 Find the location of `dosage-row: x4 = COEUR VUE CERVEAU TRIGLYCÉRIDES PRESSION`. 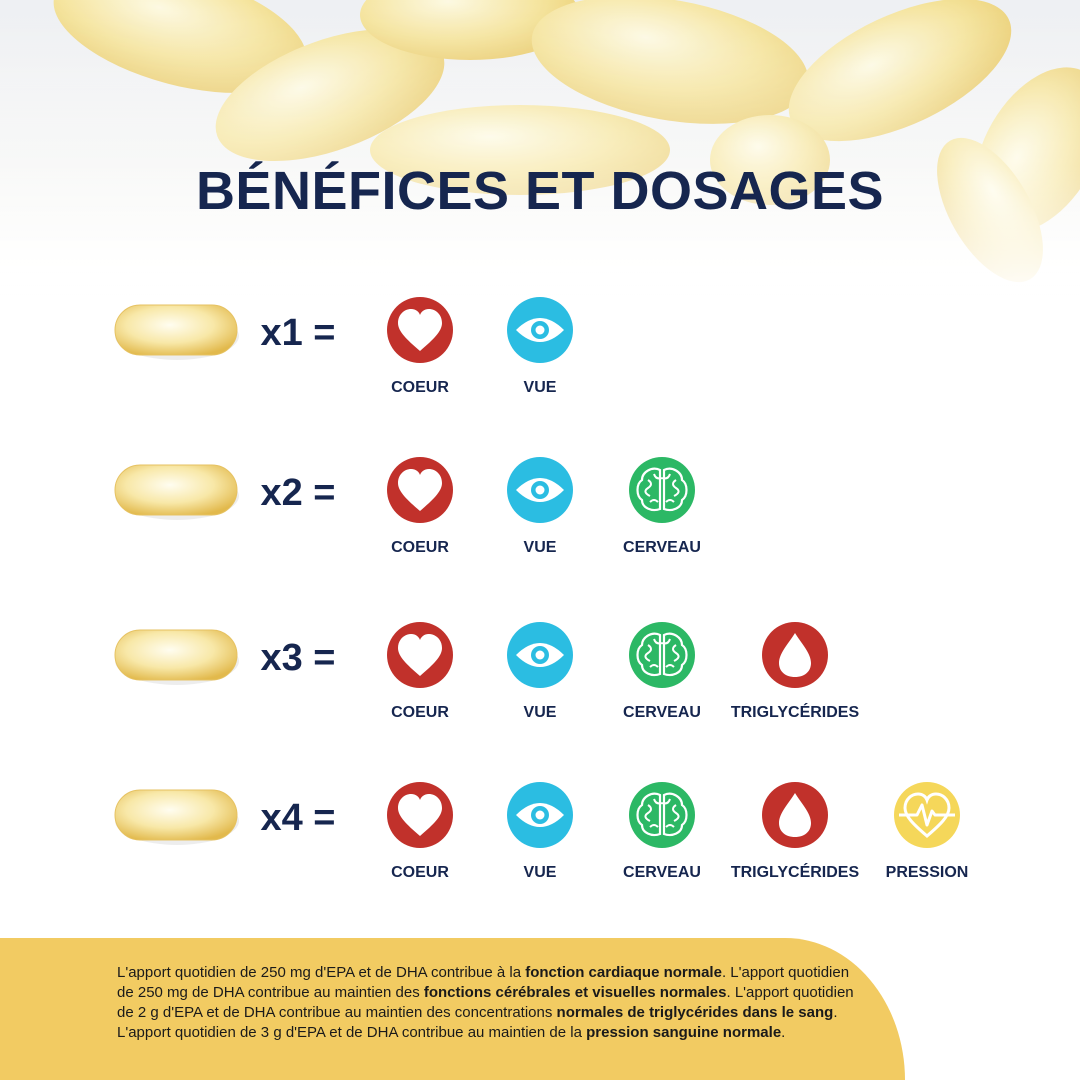

dosage-row: x4 = COEUR VUE CERVEAU TRIGLYCÉRIDES PRESSION is located at coordinates (541, 831).